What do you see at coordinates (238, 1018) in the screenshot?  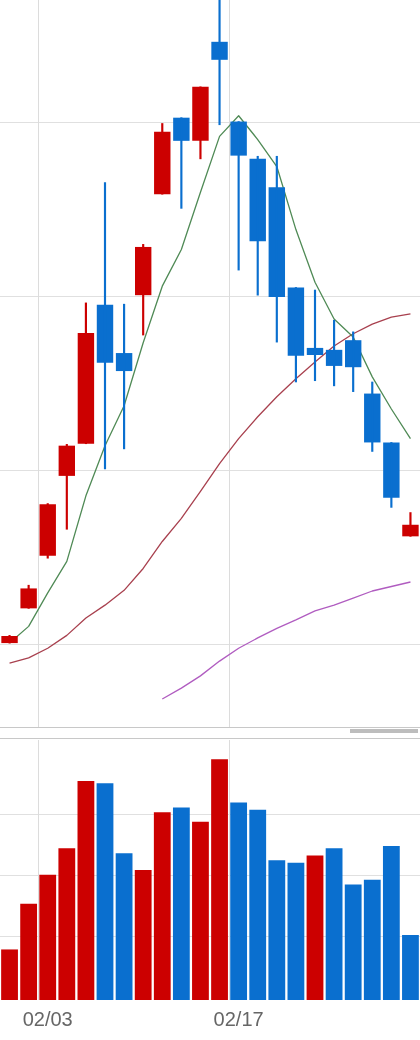 I see `x-tick-label: 02/17` at bounding box center [238, 1018].